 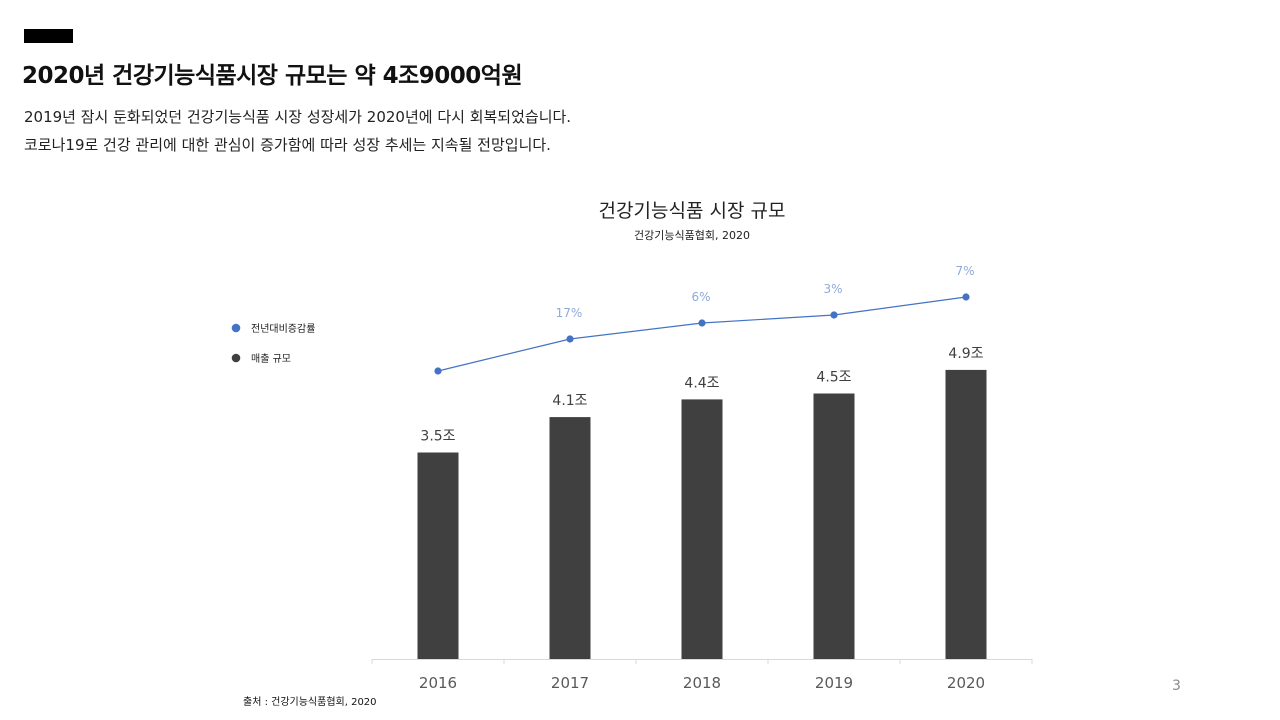 I want to click on slide-title: 2020년 건강기능식품시장 규모는 약 4조9000억원, so click(x=272, y=76).